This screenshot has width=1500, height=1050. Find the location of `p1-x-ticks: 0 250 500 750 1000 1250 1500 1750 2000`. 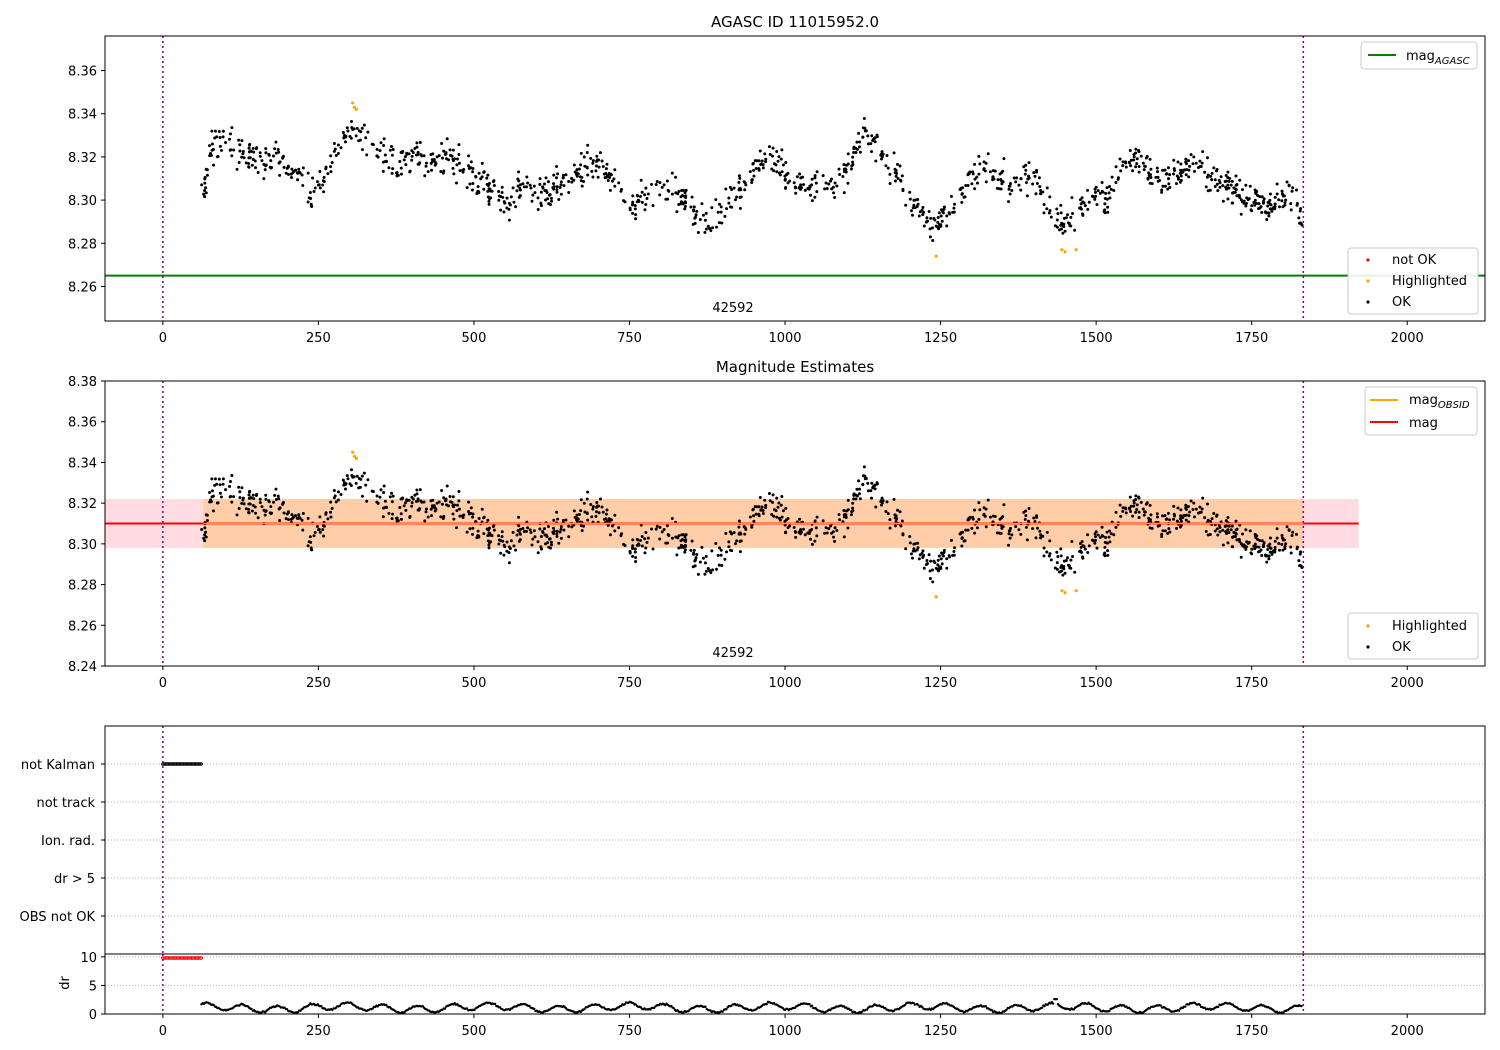

p1-x-ticks: 0 250 500 750 1000 1250 1500 1750 2000 is located at coordinates (791, 333).